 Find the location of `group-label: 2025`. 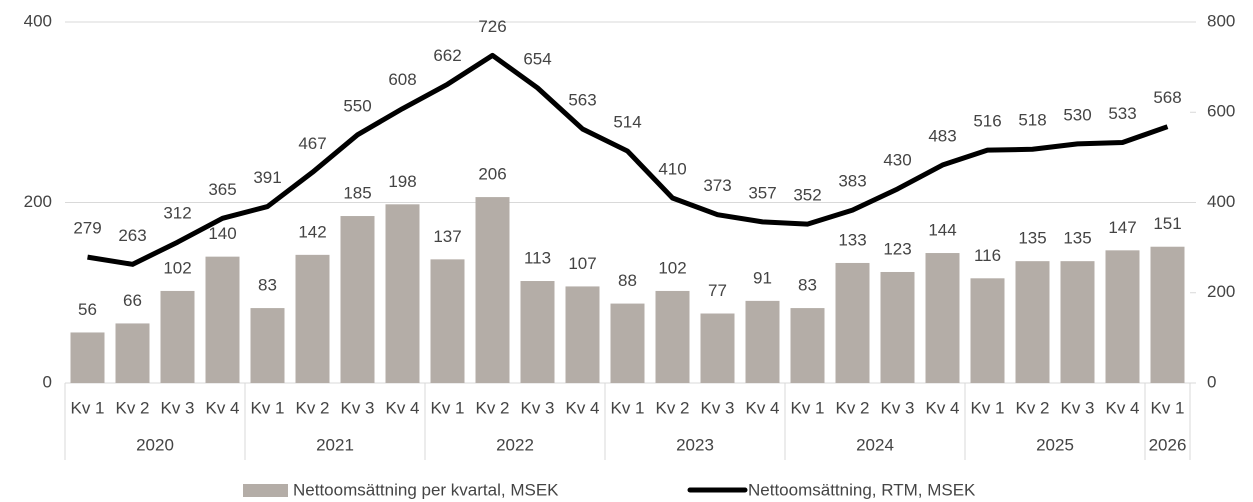

group-label: 2025 is located at coordinates (1055, 444).